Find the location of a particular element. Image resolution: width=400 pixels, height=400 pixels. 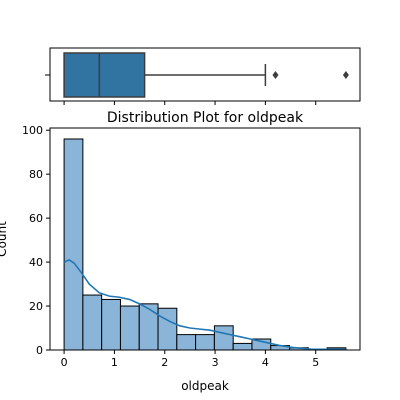

x-axis-label: oldpeak is located at coordinates (205, 386).